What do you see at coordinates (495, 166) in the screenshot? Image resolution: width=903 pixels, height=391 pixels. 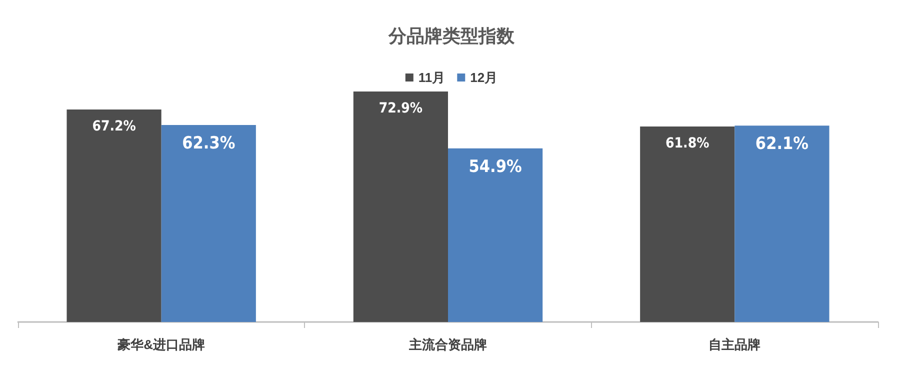 I see `data-label: 54.9%` at bounding box center [495, 166].